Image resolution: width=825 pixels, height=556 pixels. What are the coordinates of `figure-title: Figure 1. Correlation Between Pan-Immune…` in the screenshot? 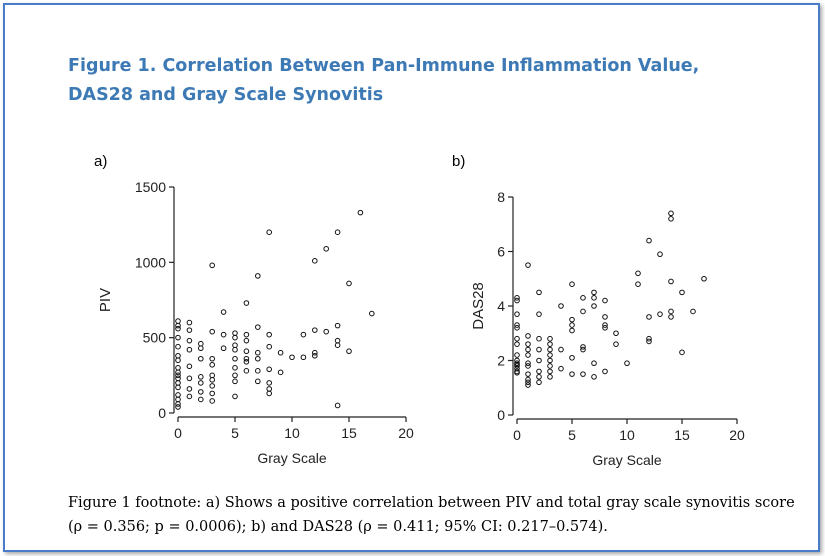 It's located at (384, 80).